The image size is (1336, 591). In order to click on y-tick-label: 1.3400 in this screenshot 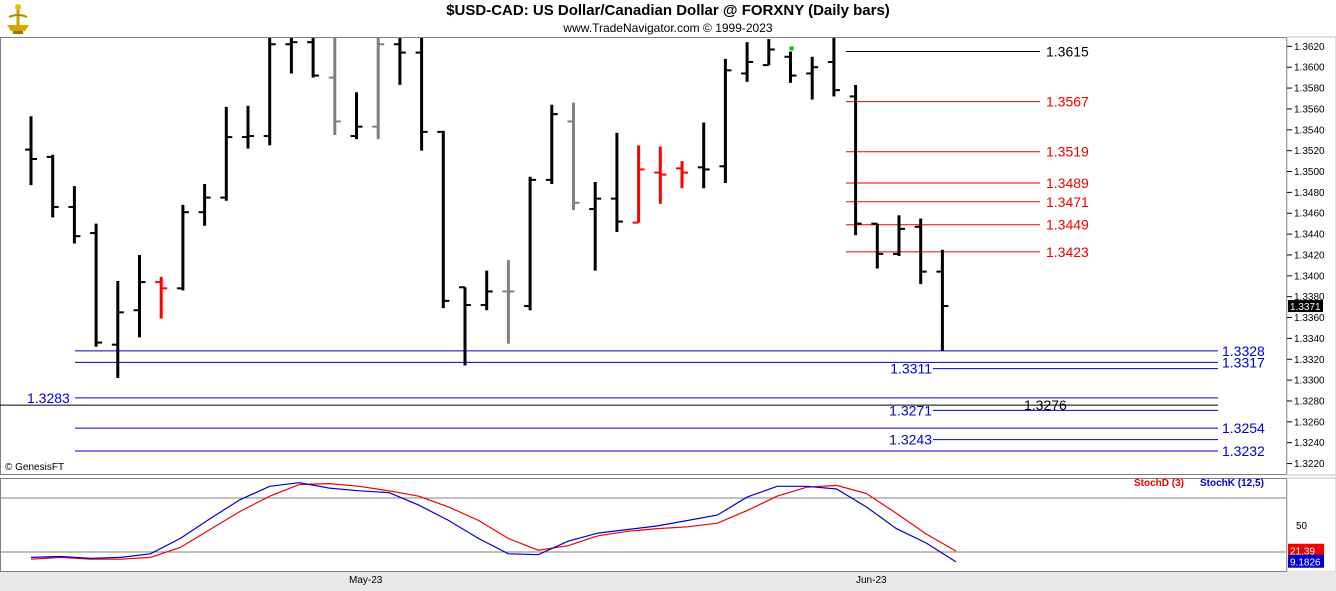, I will do `click(1309, 276)`.